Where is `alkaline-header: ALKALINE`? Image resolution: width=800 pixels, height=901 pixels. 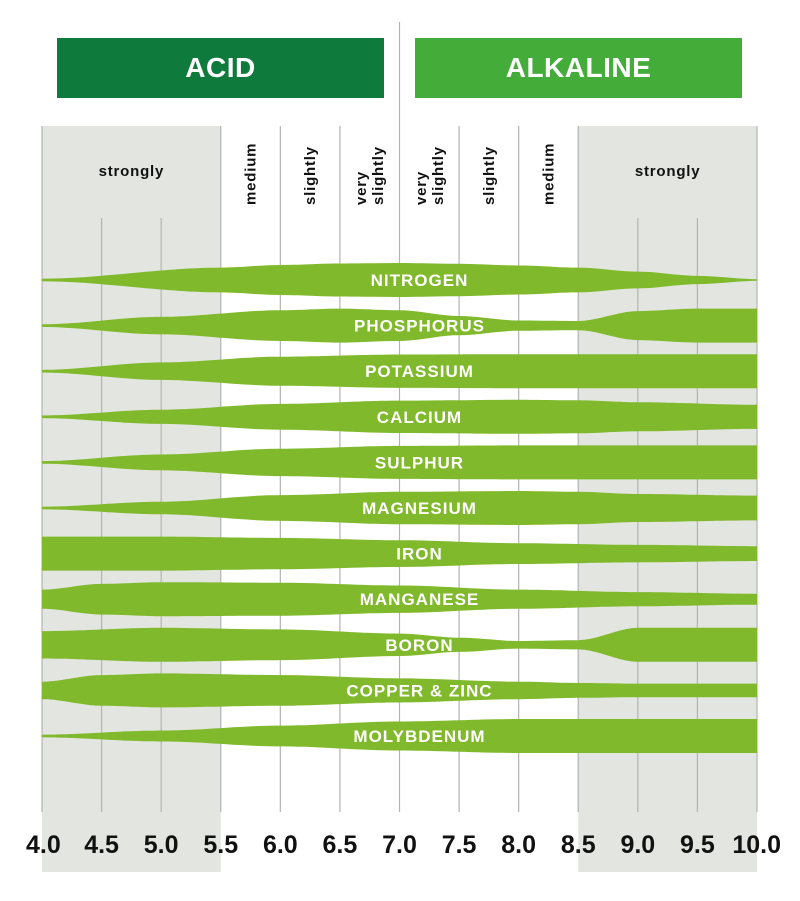
alkaline-header: ALKALINE is located at coordinates (578, 68).